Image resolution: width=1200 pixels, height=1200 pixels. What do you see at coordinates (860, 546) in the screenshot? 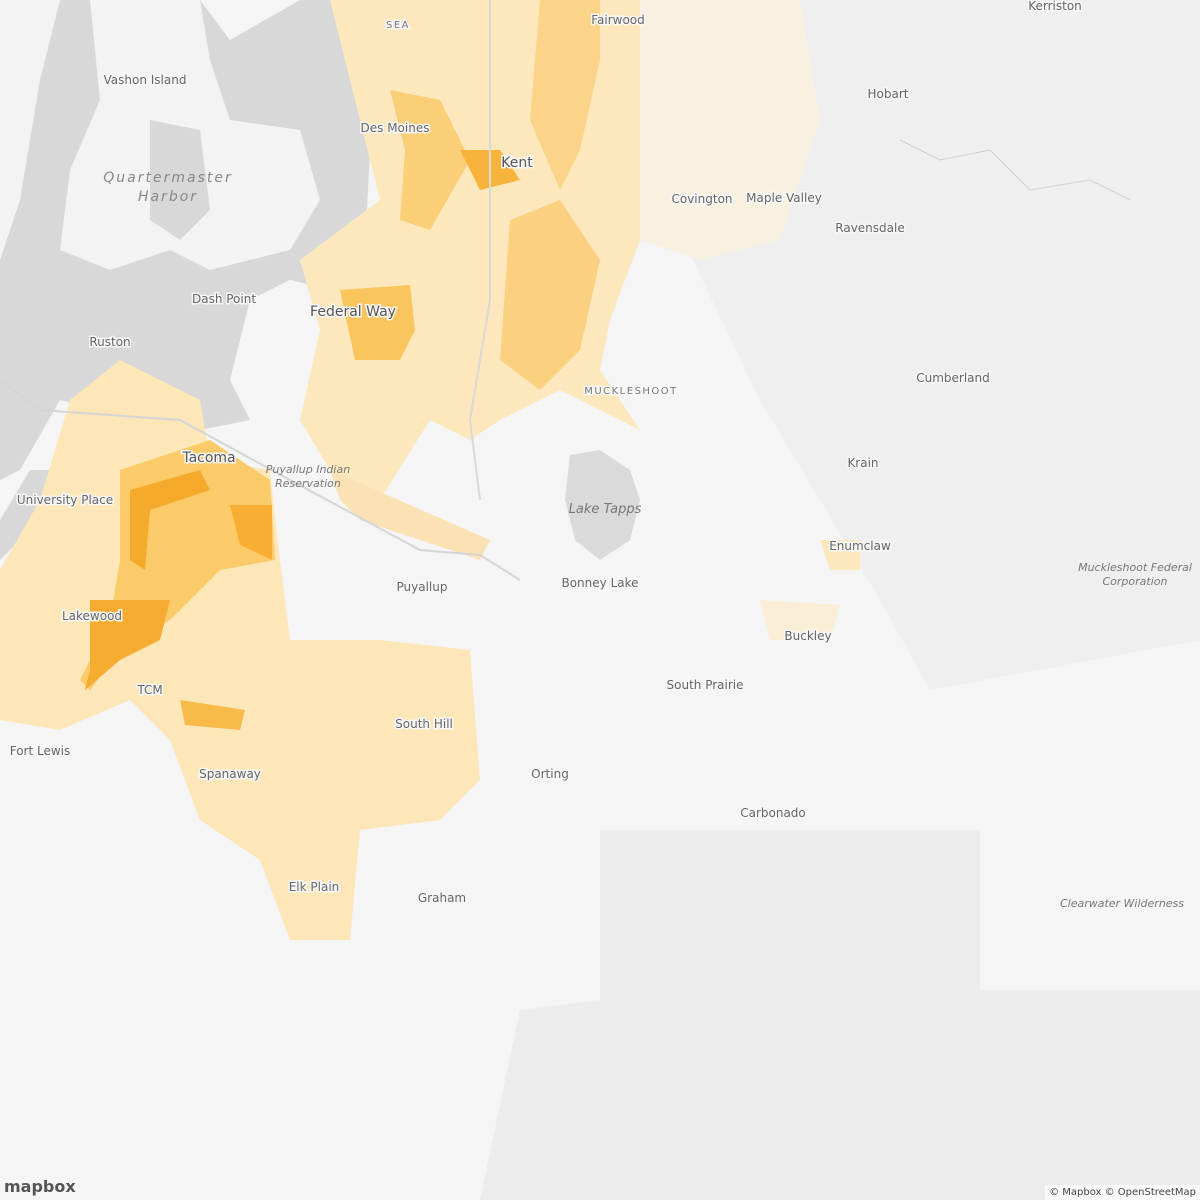
I see `place-label: Enumclaw` at bounding box center [860, 546].